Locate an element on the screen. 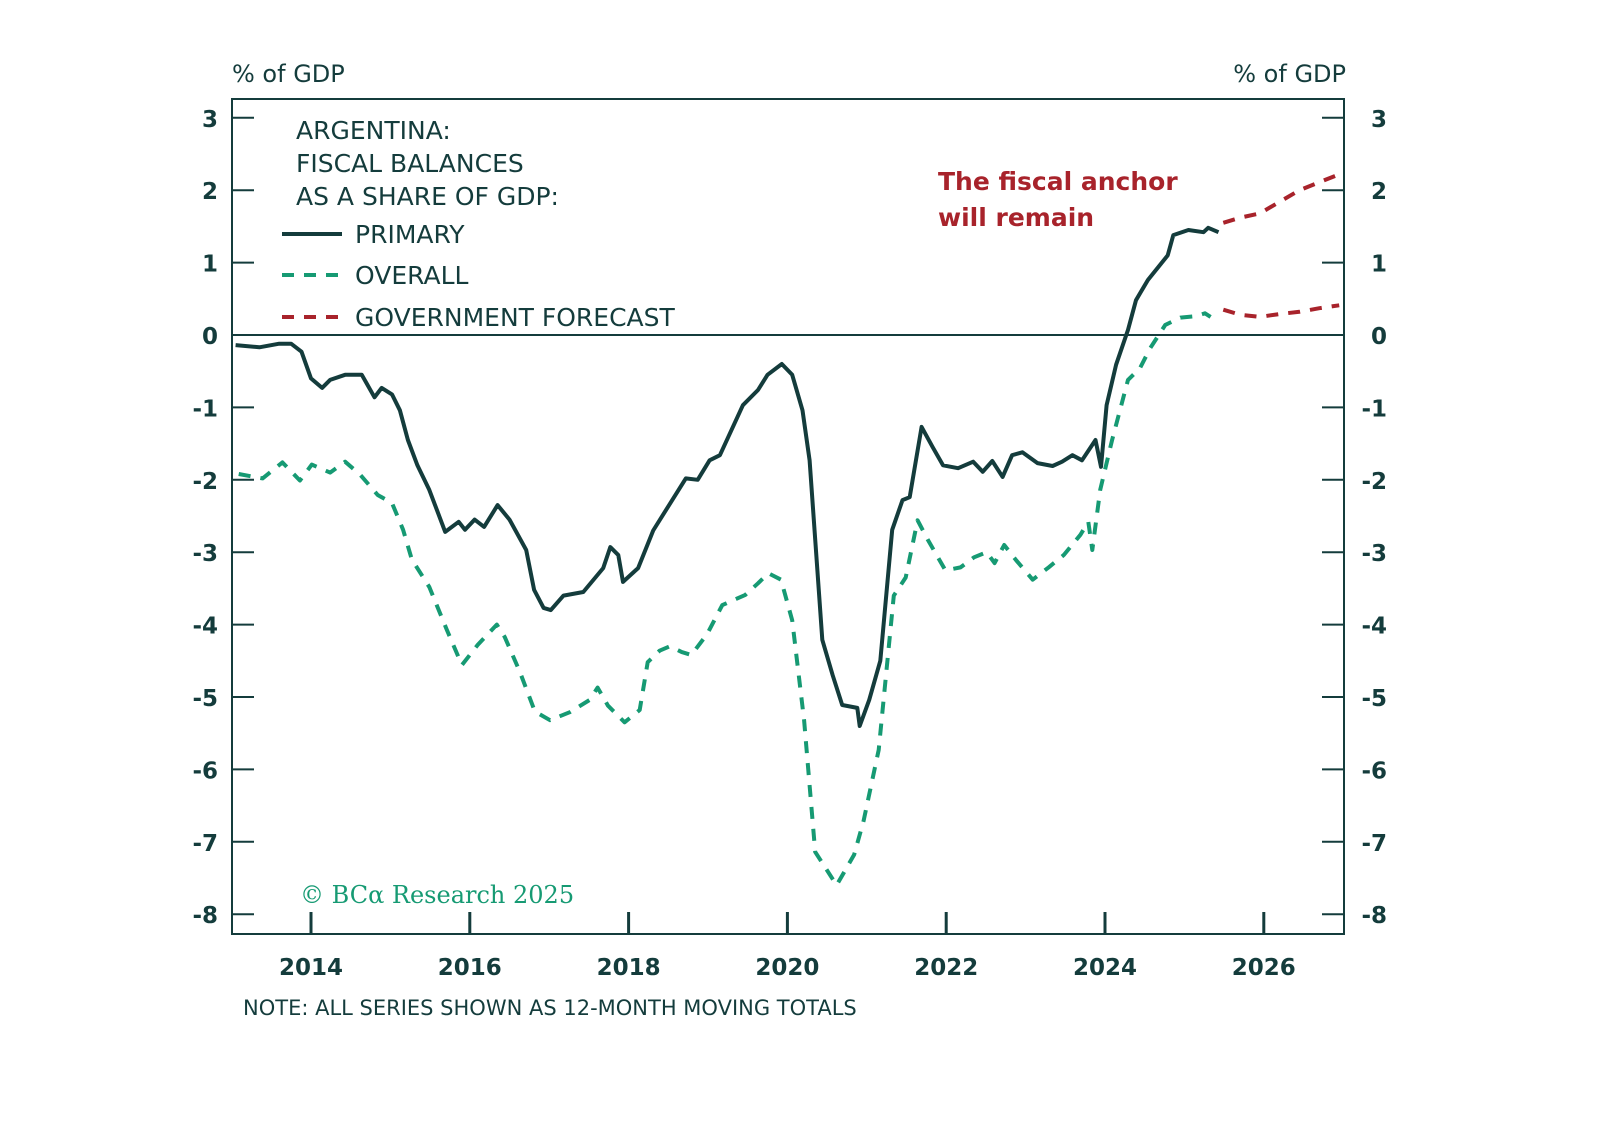 Image resolution: width=1597 pixels, height=1144 pixels. y-tick-label-right: -1 is located at coordinates (1374, 409).